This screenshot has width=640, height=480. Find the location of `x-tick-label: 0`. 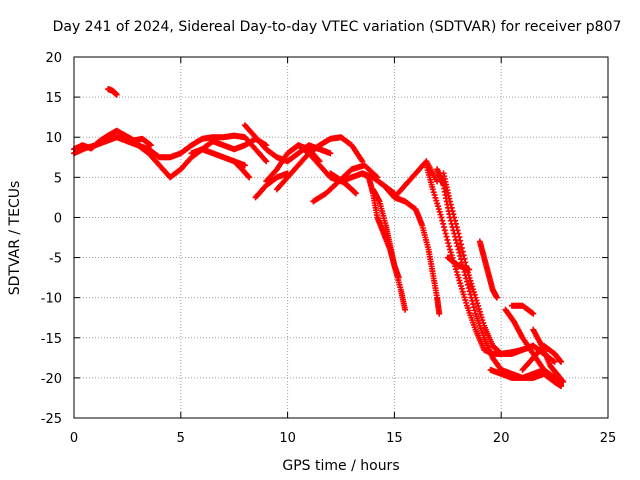

x-tick-label: 0 is located at coordinates (74, 438).